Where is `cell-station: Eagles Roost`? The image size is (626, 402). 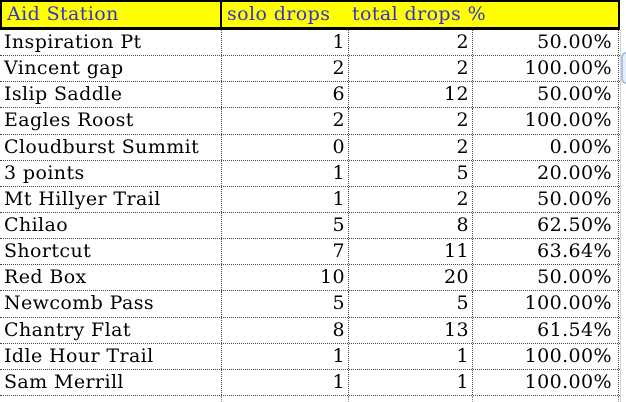
cell-station: Eagles Roost is located at coordinates (111, 121).